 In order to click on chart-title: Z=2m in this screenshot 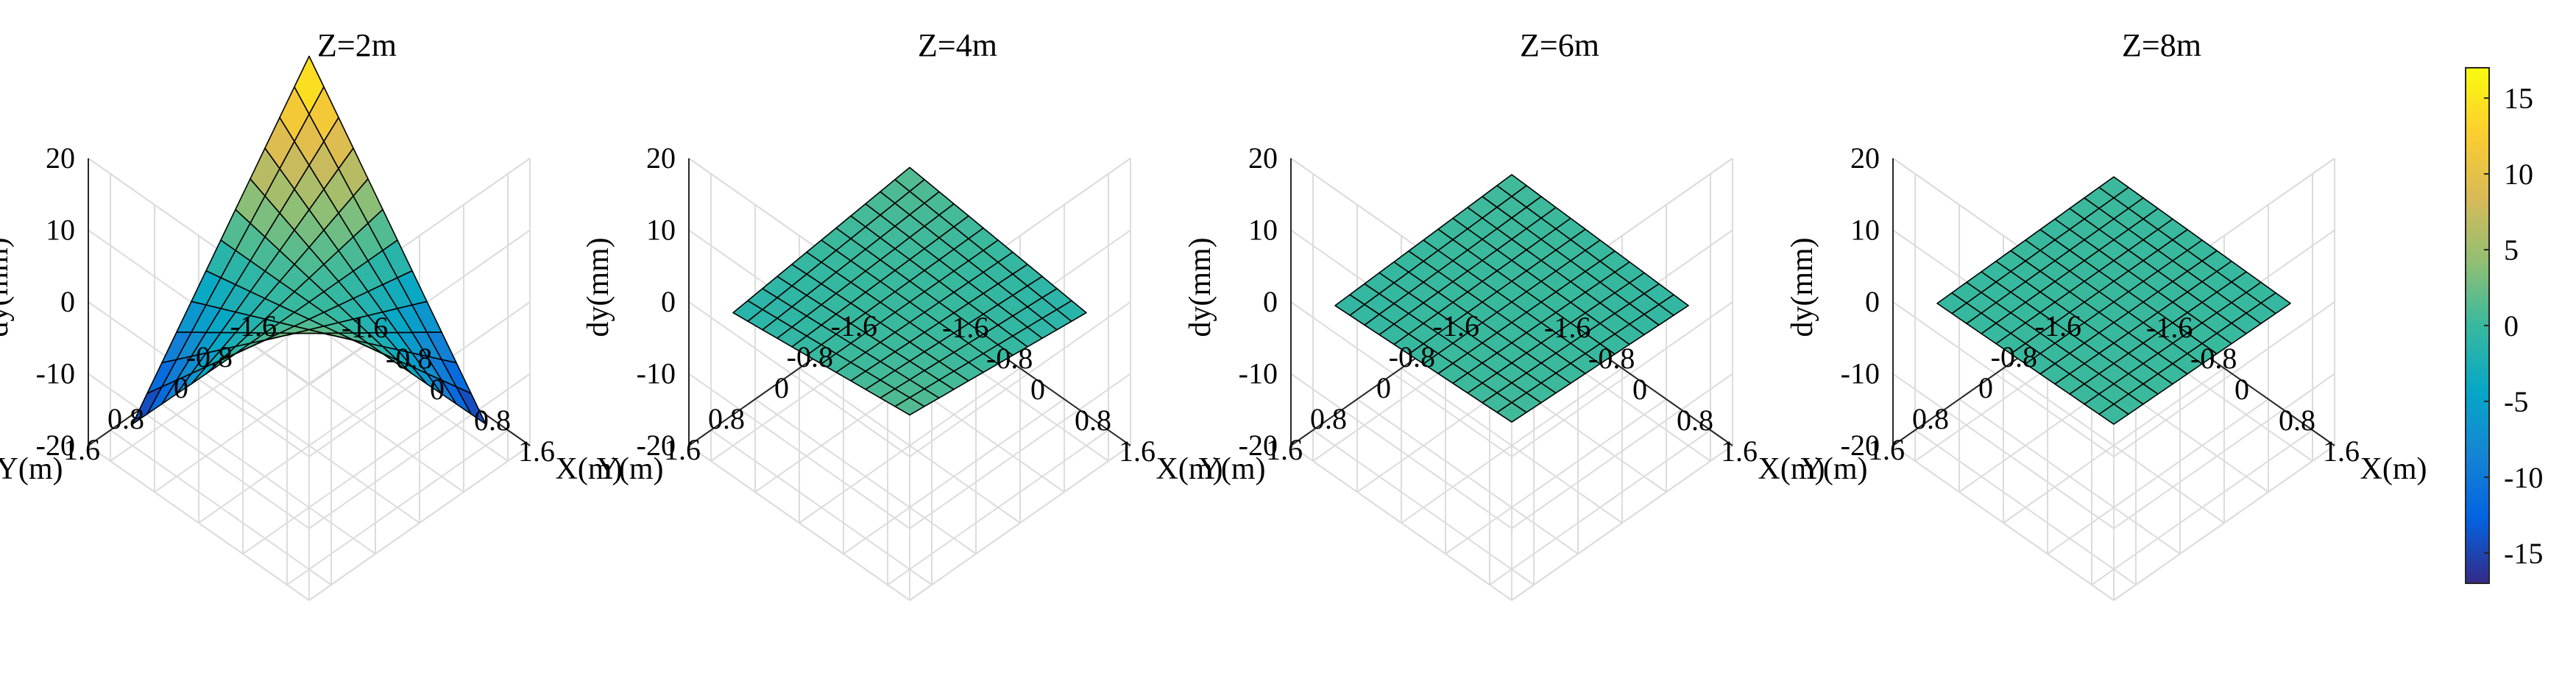, I will do `click(357, 45)`.